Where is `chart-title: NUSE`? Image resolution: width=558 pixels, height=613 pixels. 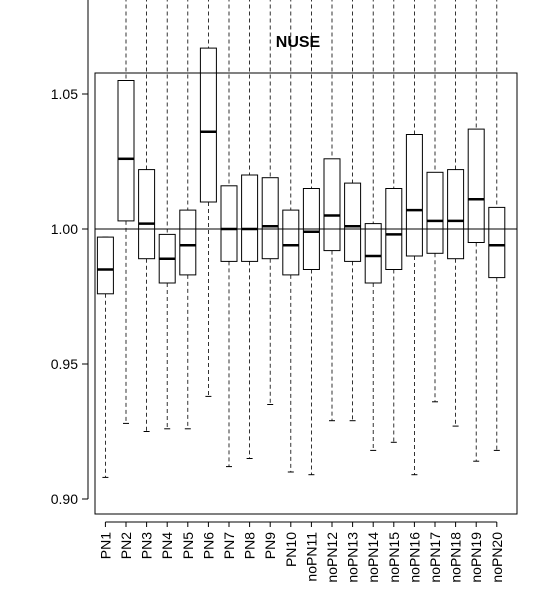 chart-title: NUSE is located at coordinates (298, 42).